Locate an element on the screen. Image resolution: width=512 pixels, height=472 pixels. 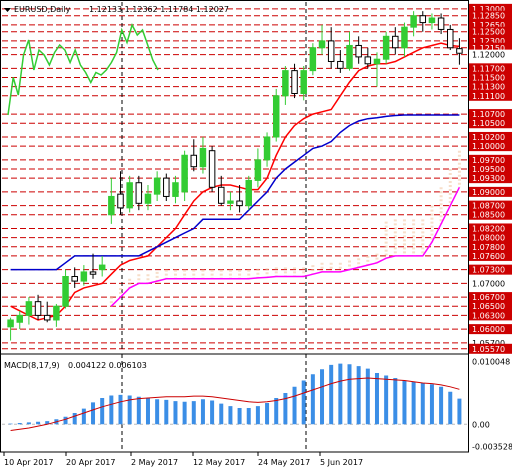
price-tick-label: 1.12000 is located at coordinates (488, 55).